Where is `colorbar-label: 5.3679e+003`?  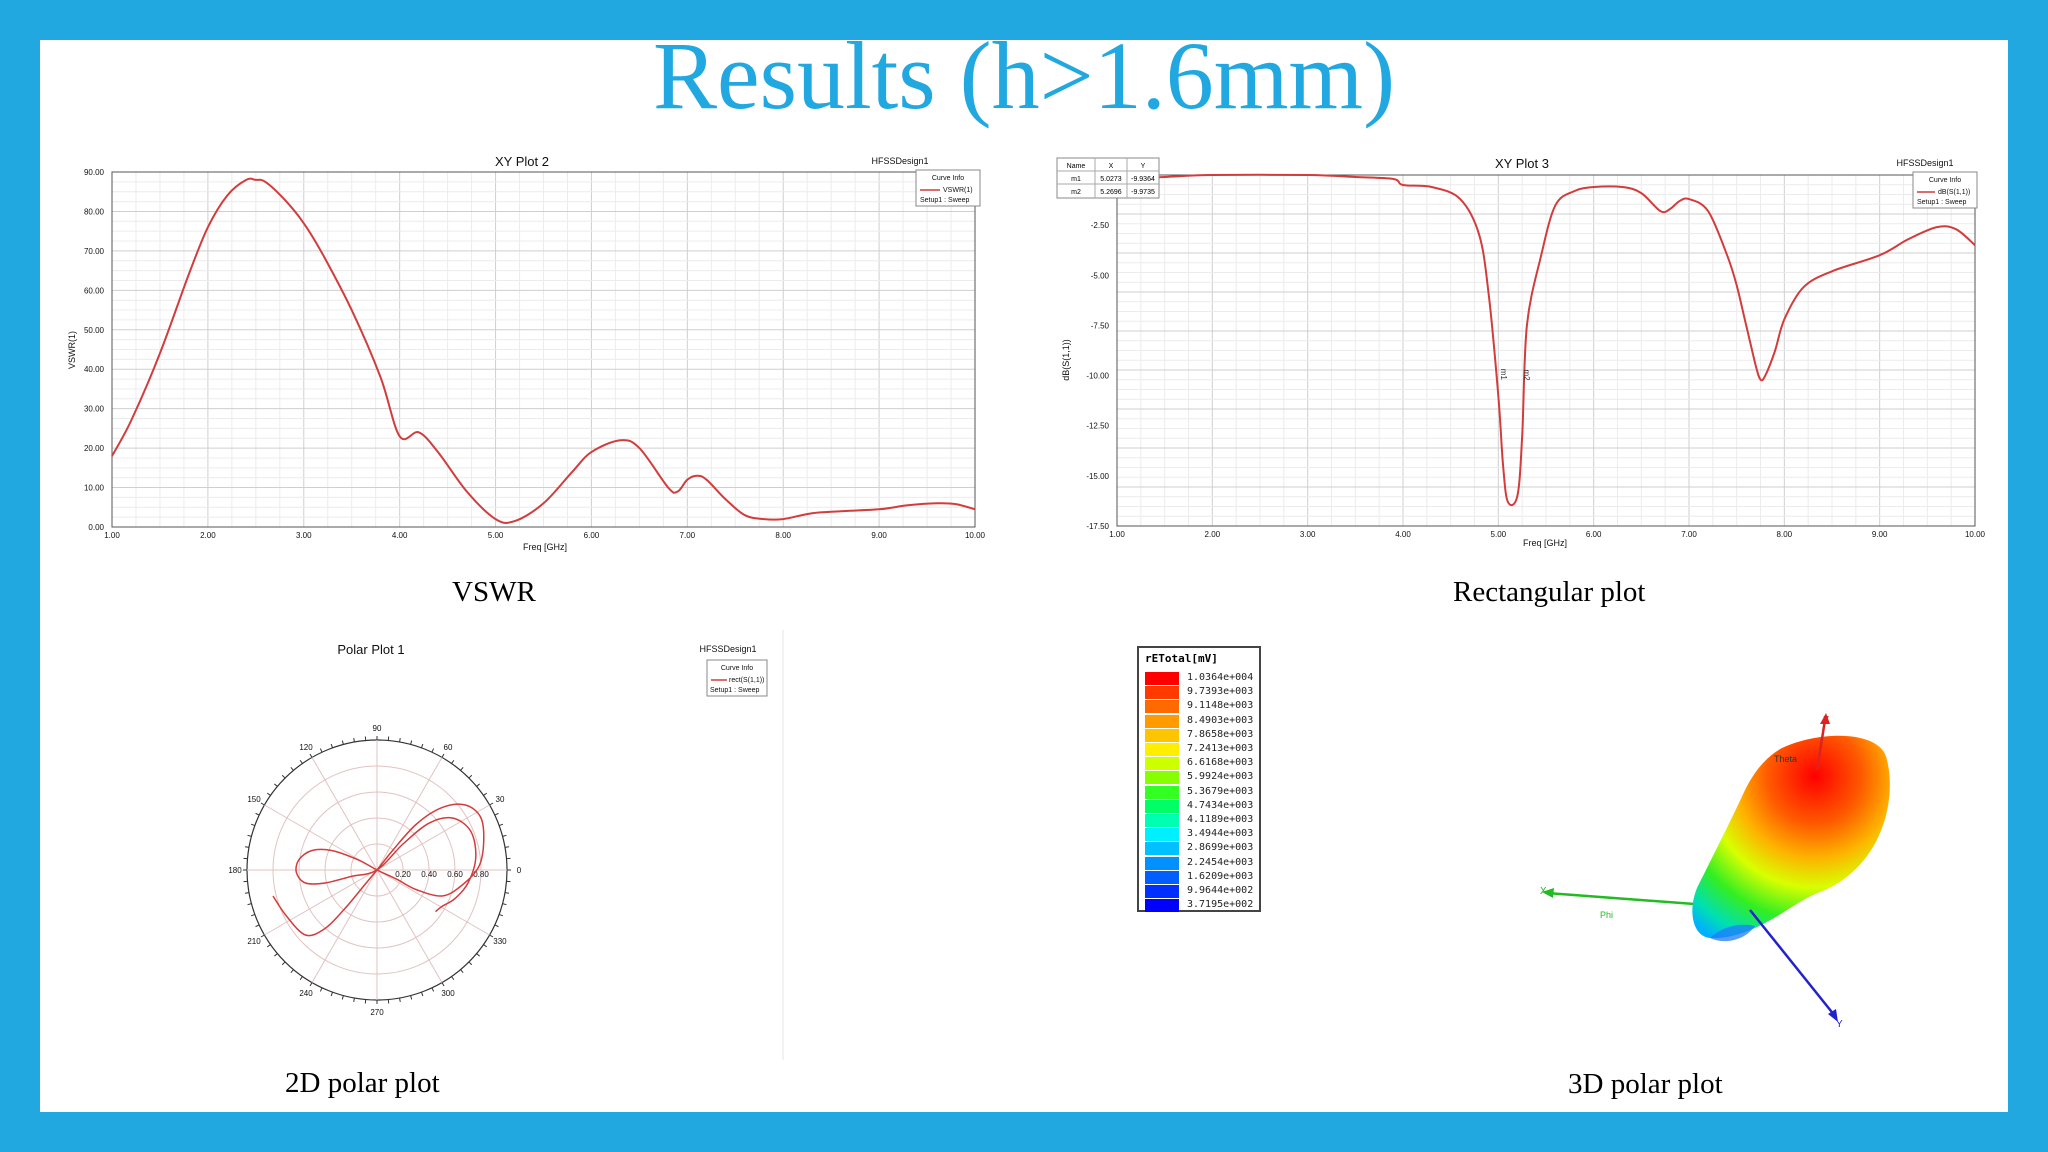 colorbar-label: 5.3679e+003 is located at coordinates (1220, 791).